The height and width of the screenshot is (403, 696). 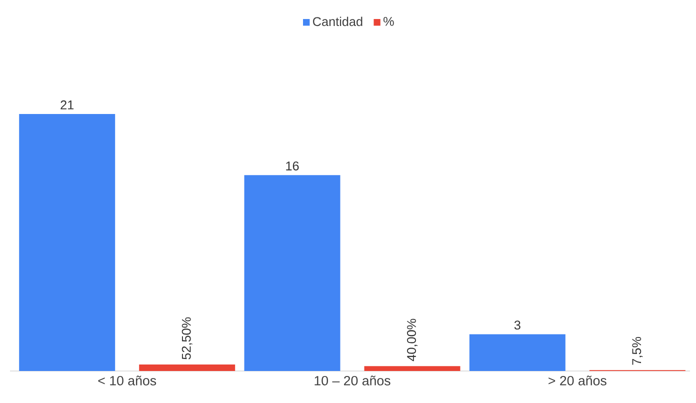 What do you see at coordinates (517, 325) in the screenshot?
I see `data-label: 3` at bounding box center [517, 325].